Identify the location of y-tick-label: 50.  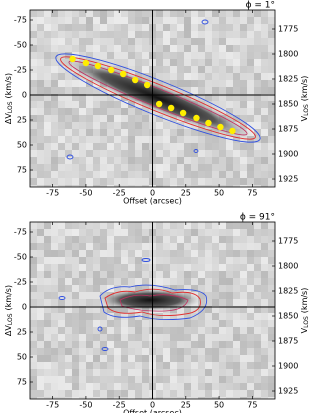
(22, 145).